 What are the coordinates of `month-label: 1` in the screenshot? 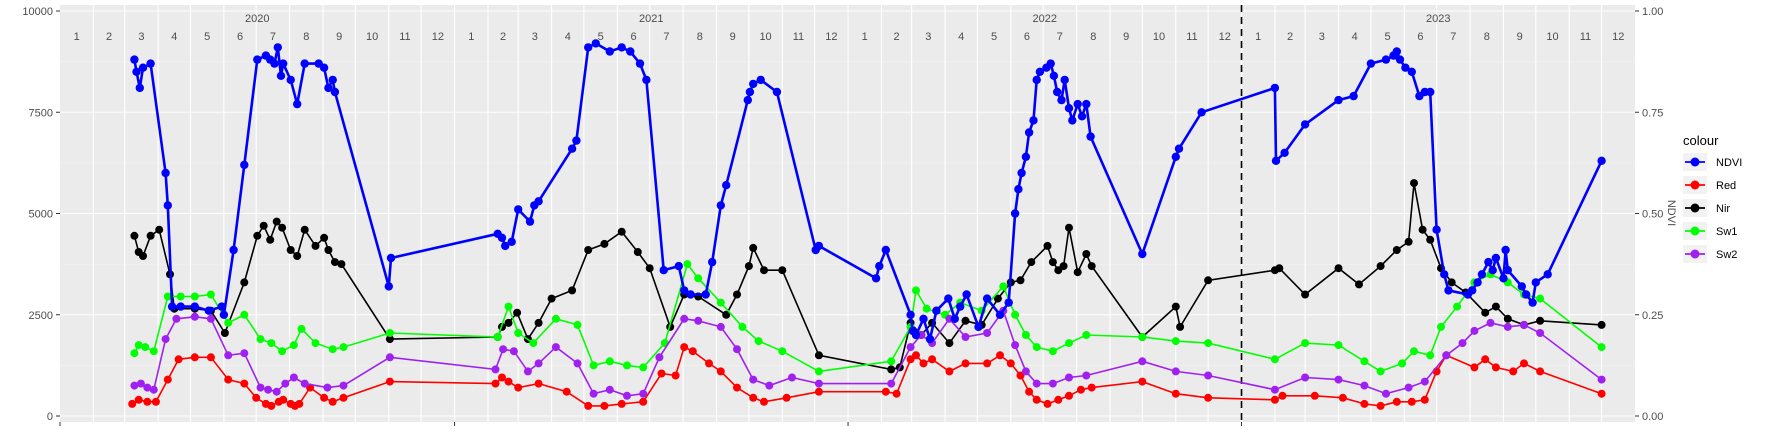 It's located at (77, 37).